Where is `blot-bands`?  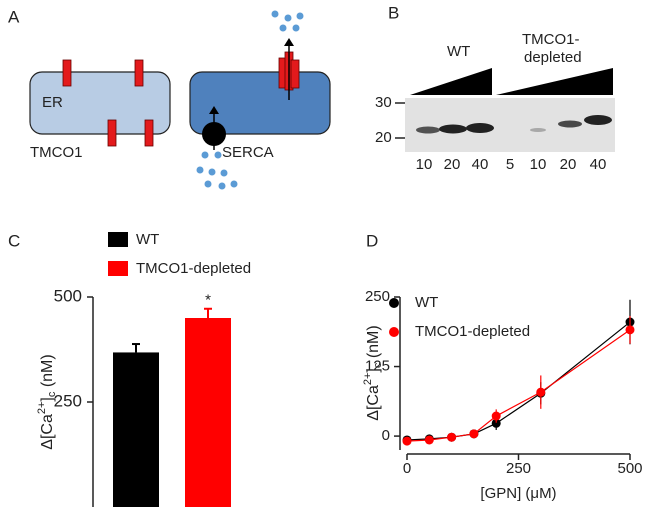
blot-bands is located at coordinates (514, 124).